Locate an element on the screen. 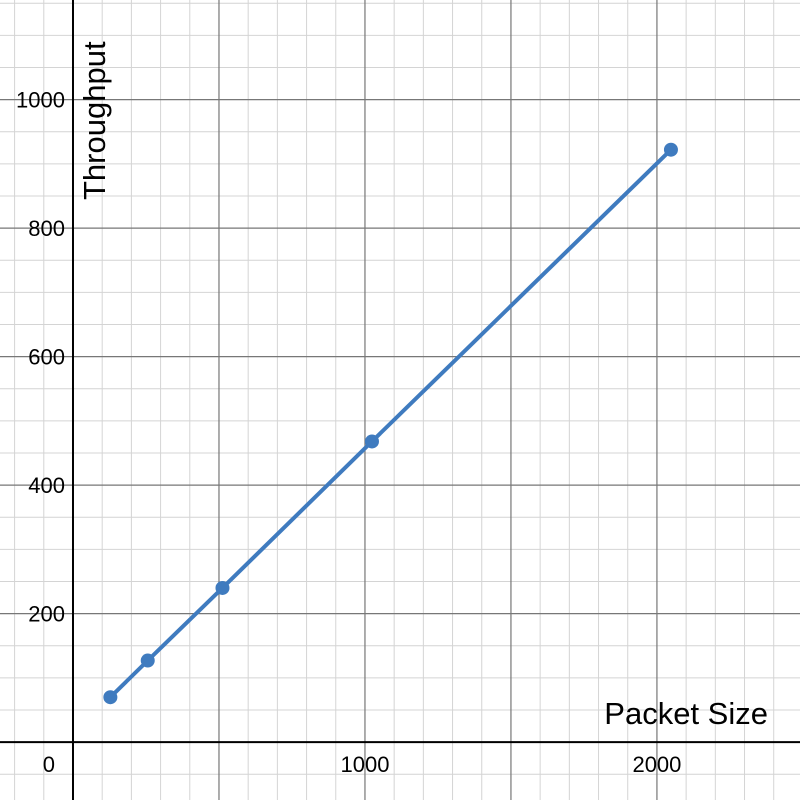  y-tick-label: 200 is located at coordinates (46, 614).